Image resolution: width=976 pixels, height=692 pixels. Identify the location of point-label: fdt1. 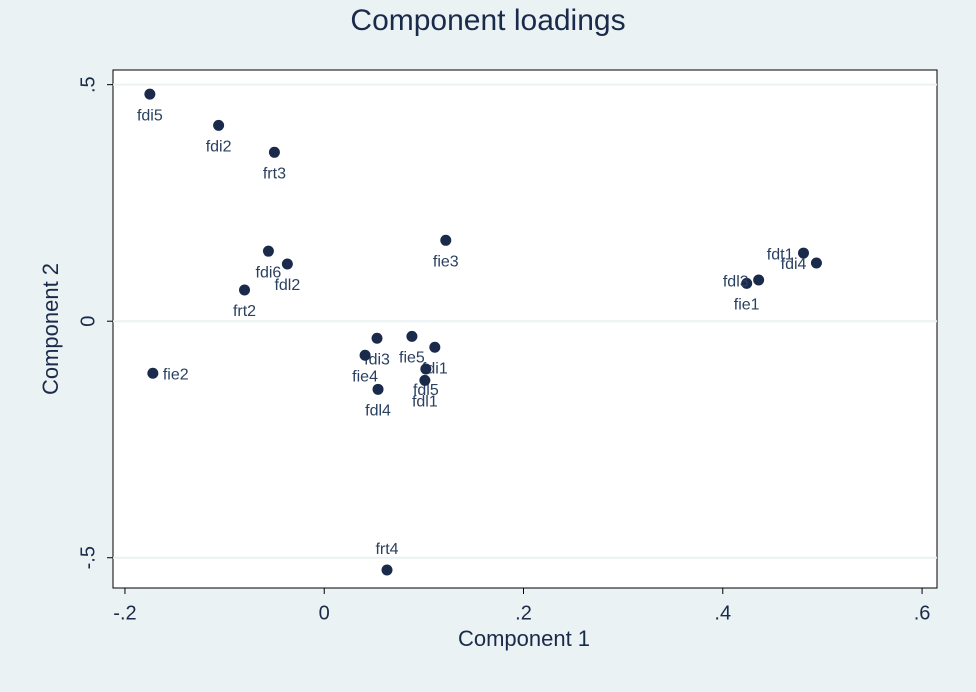
(780, 254).